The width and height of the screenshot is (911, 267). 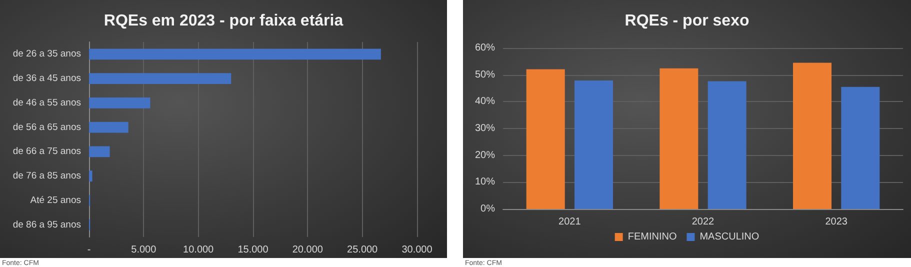 What do you see at coordinates (47, 224) in the screenshot?
I see `y-tick-label: de 86 a 95 anos` at bounding box center [47, 224].